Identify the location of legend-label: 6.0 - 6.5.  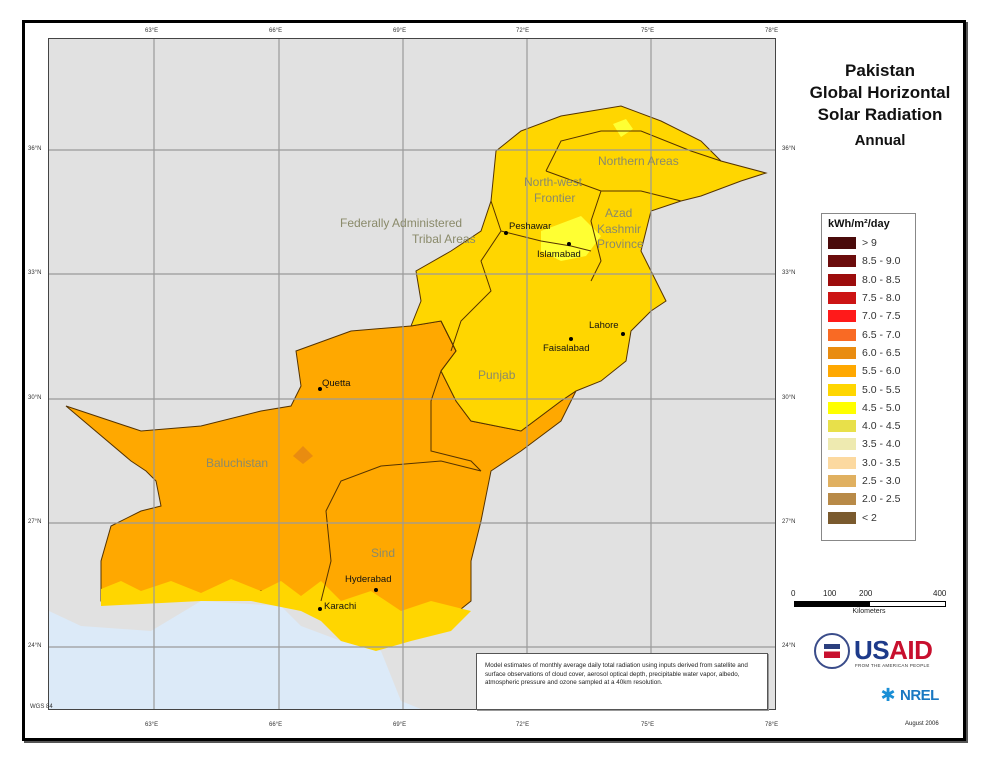
(881, 352).